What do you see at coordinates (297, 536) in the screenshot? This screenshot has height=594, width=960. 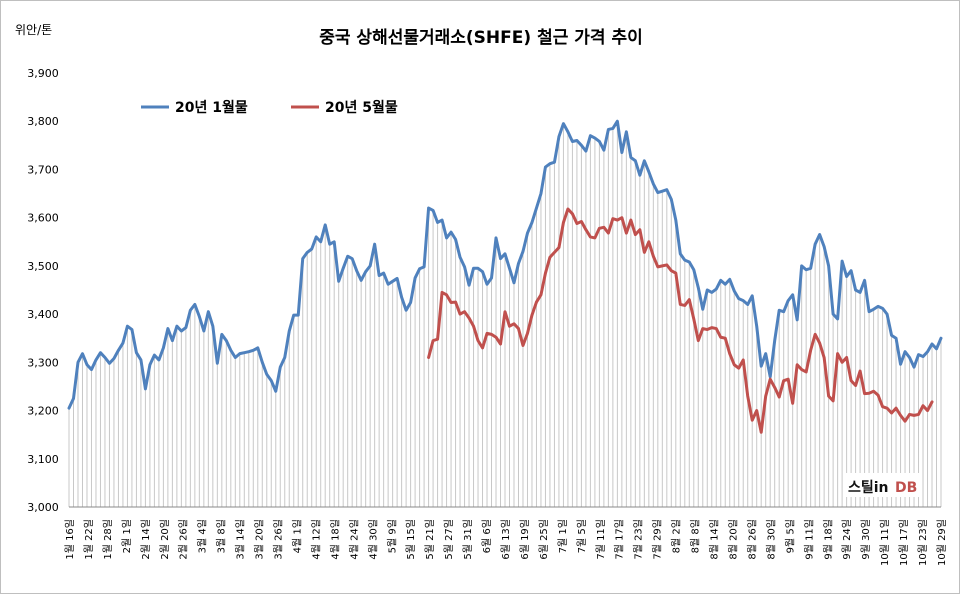 I see `x-tick-label: 4월 1일` at bounding box center [297, 536].